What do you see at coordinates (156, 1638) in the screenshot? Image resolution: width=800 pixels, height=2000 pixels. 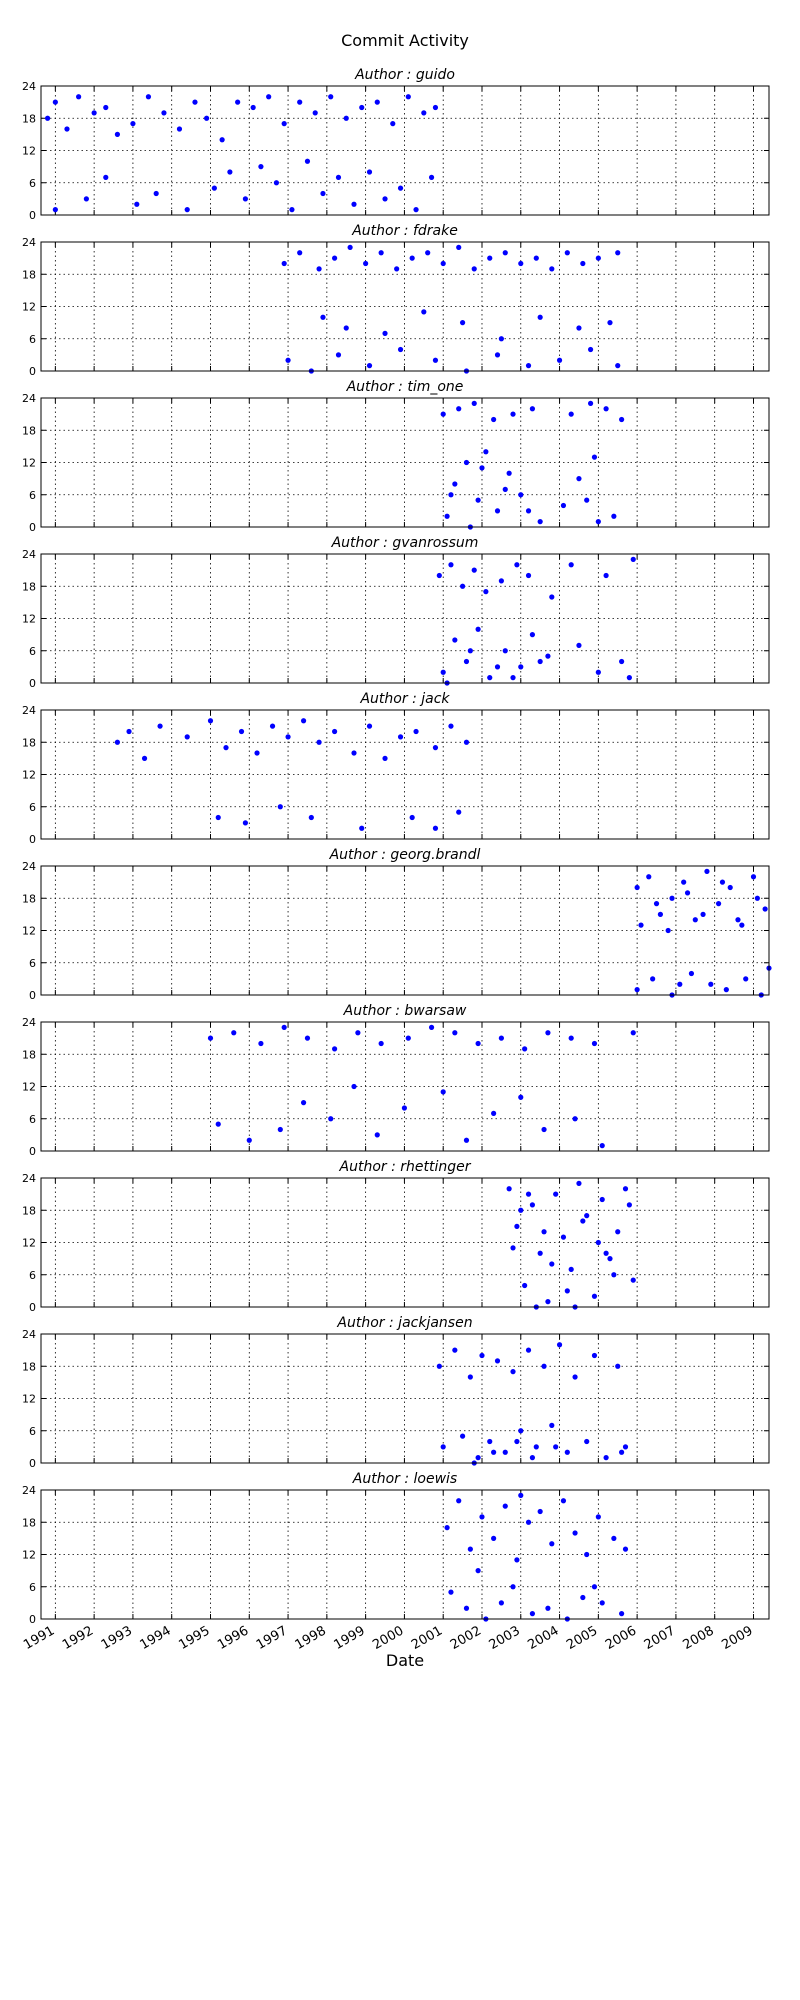 I see `x-tick-label: 1994` at bounding box center [156, 1638].